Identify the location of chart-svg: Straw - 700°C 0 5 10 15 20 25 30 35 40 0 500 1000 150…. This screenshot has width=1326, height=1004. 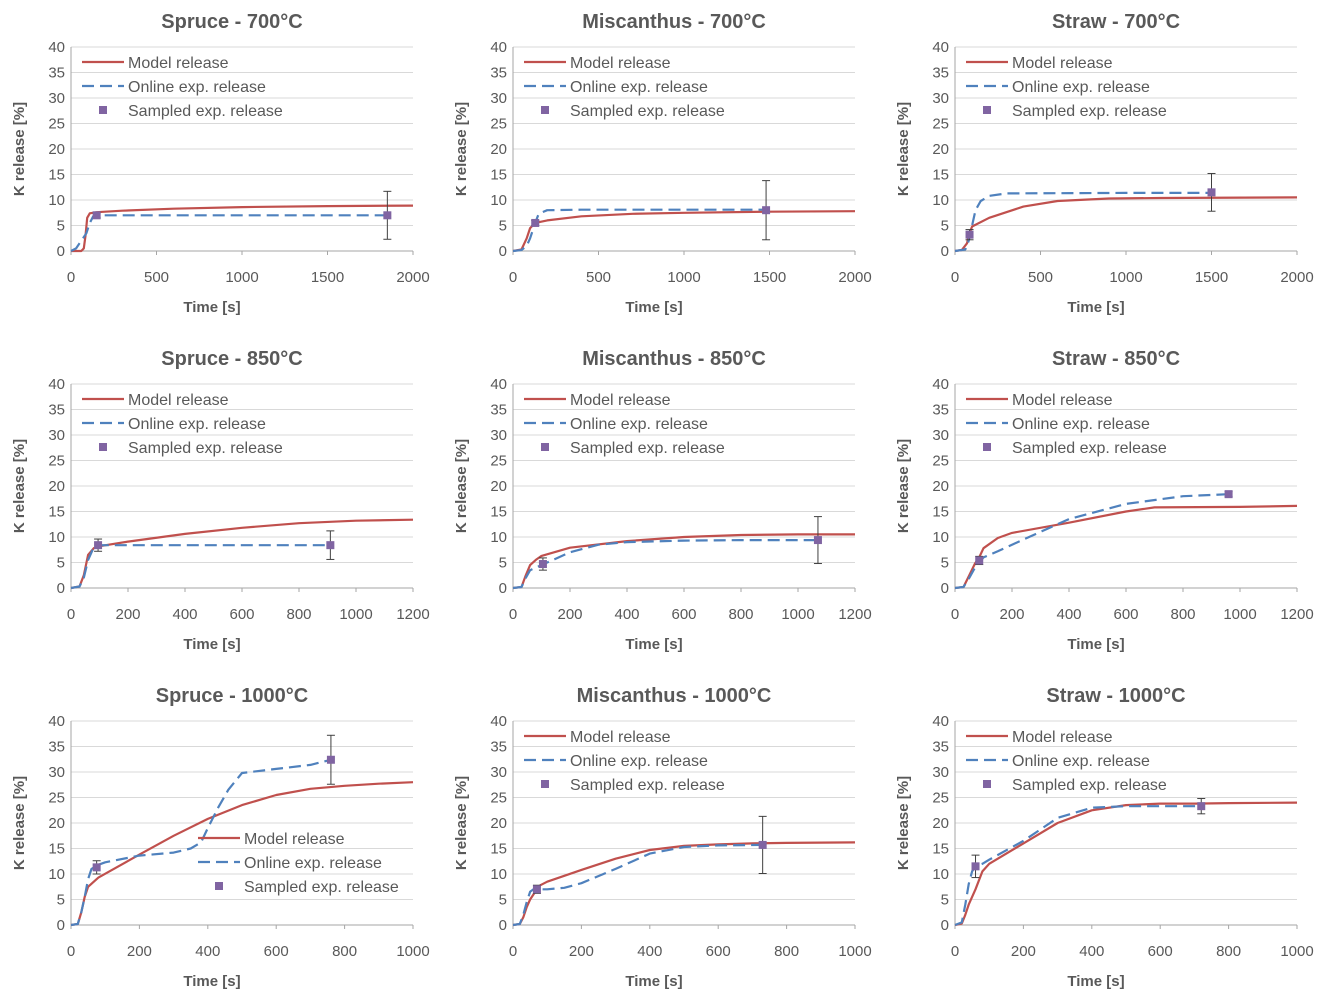
(1104, 163).